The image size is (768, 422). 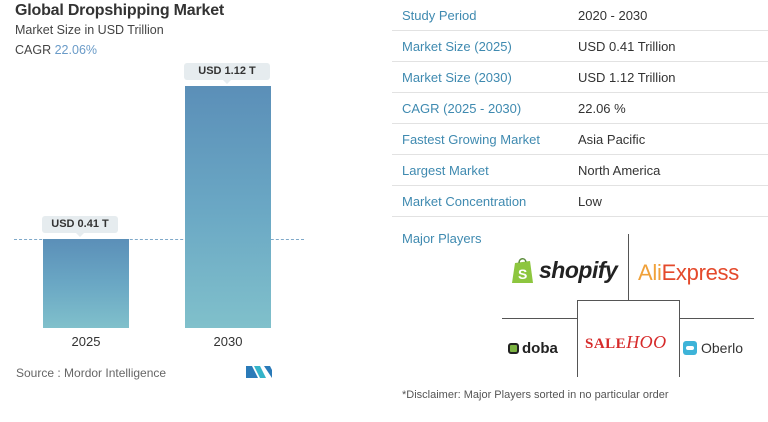 I want to click on aliexpress-logo: AliExpress, so click(x=688, y=272).